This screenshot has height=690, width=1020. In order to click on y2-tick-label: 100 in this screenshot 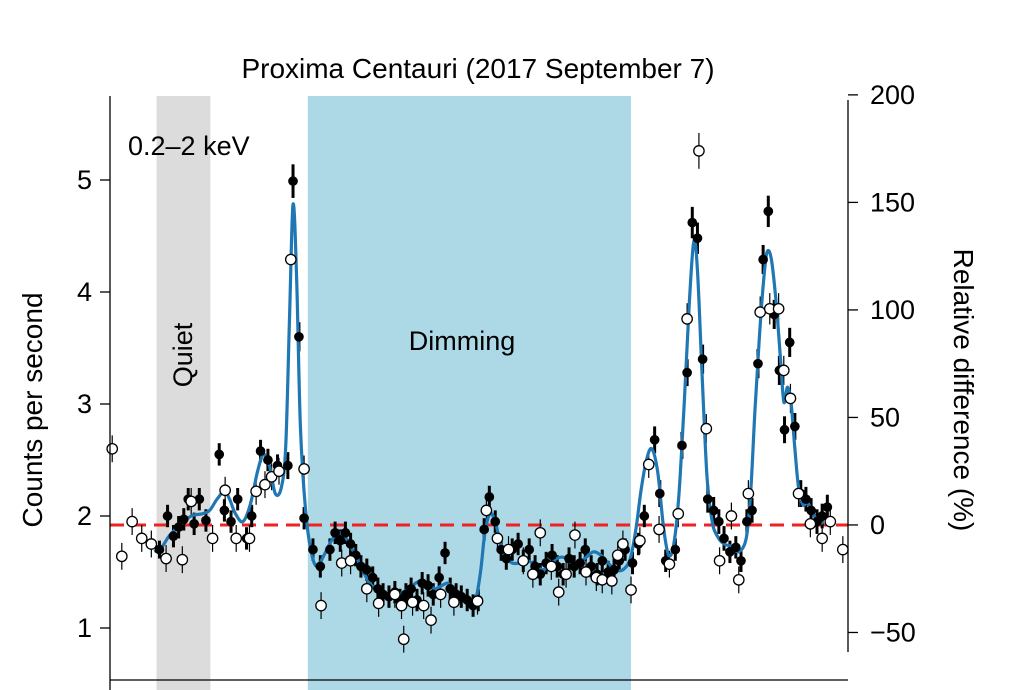, I will do `click(892, 310)`.